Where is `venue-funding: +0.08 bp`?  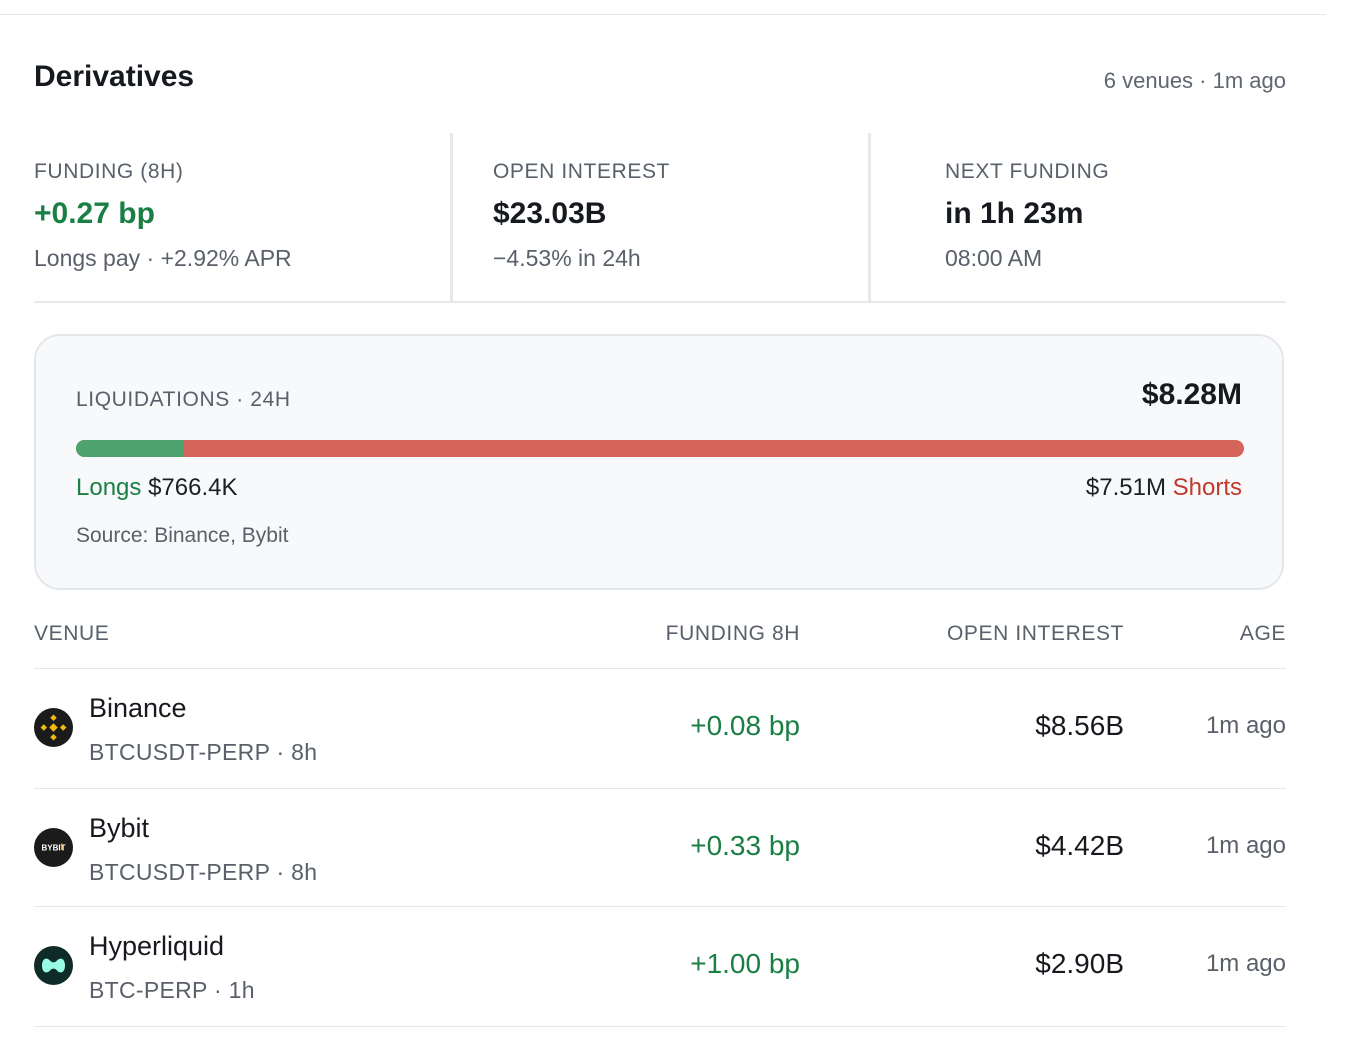
venue-funding: +0.08 bp is located at coordinates (745, 725).